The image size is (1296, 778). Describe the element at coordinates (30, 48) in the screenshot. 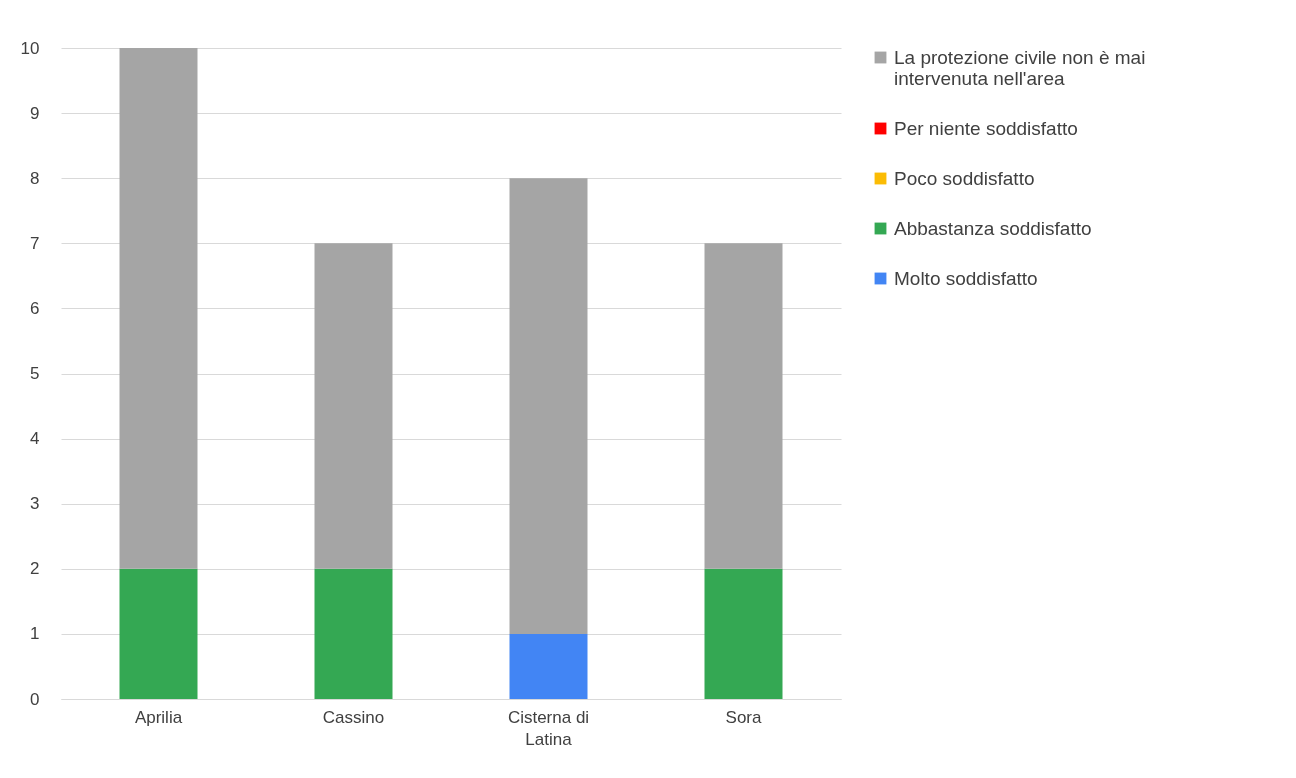

I see `y-tick-label: 10` at that location.